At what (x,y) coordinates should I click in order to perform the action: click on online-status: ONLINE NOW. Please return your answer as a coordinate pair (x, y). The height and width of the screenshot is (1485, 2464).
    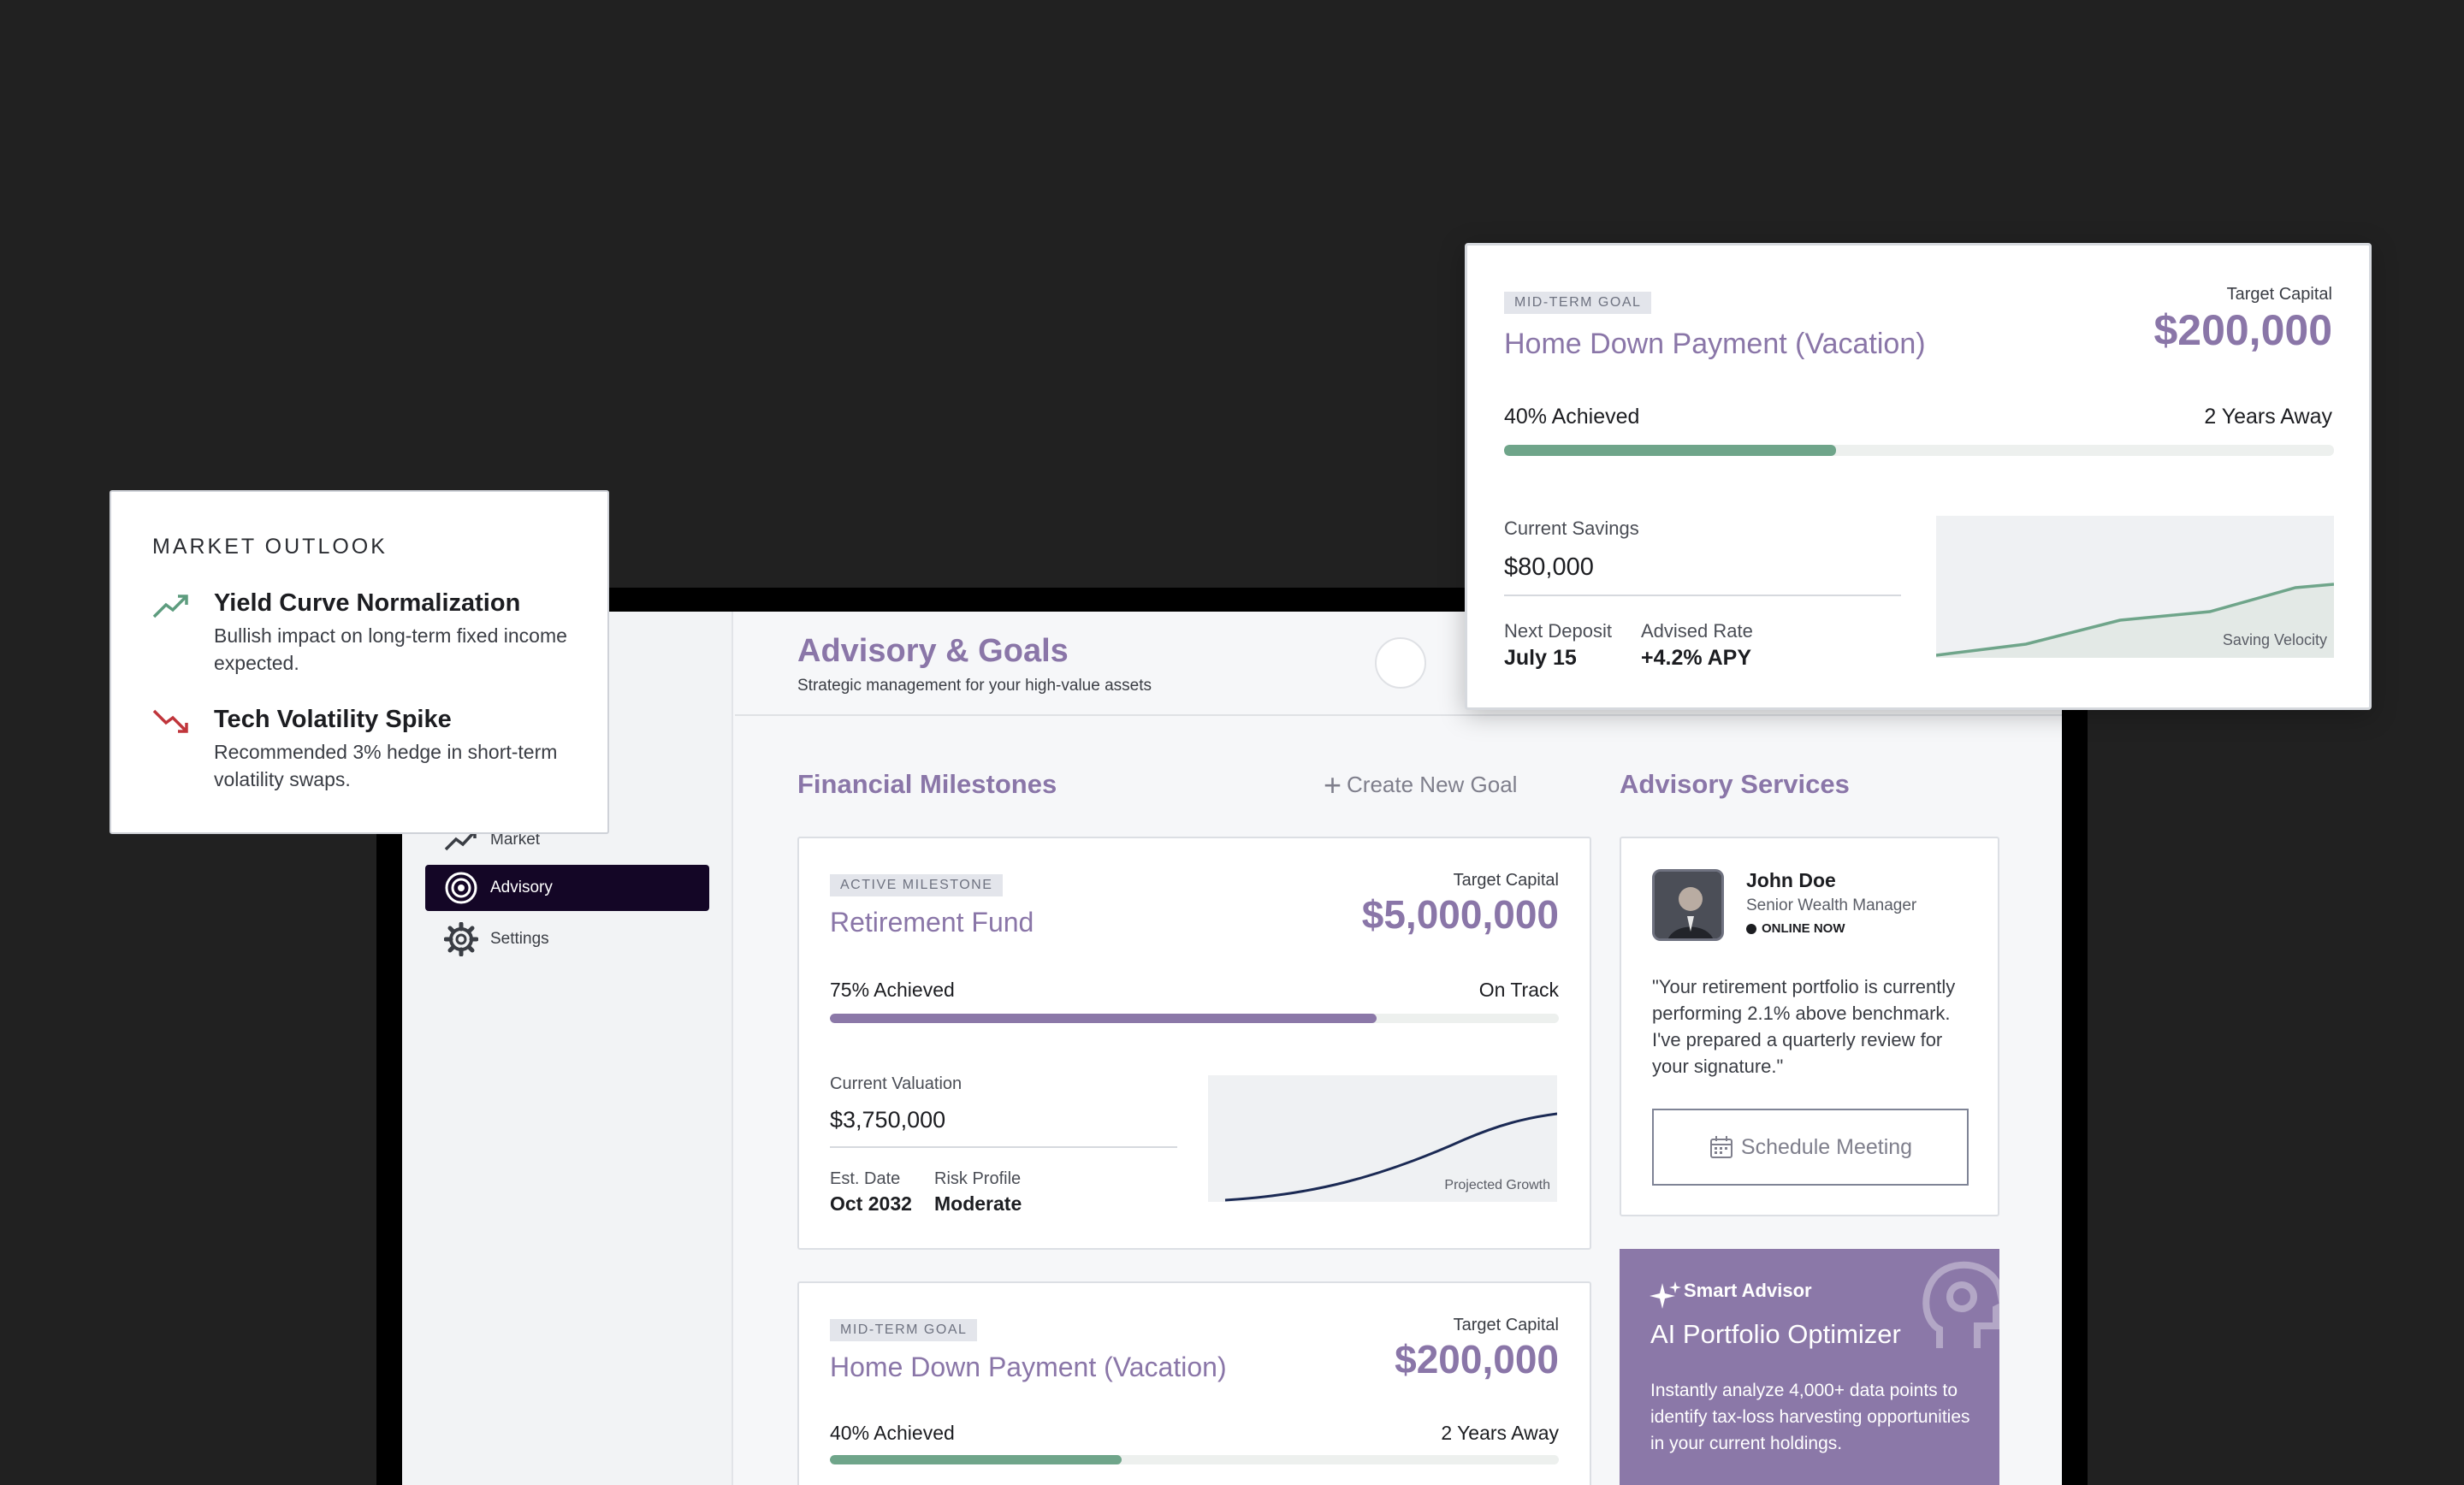
    Looking at the image, I should click on (1795, 929).